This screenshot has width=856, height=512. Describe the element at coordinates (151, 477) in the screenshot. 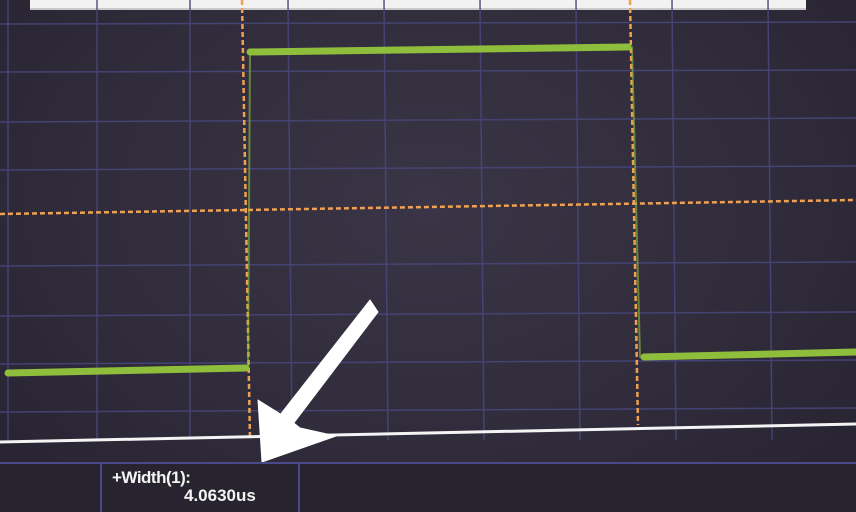

I see `measurement-label: +Width(1):` at that location.